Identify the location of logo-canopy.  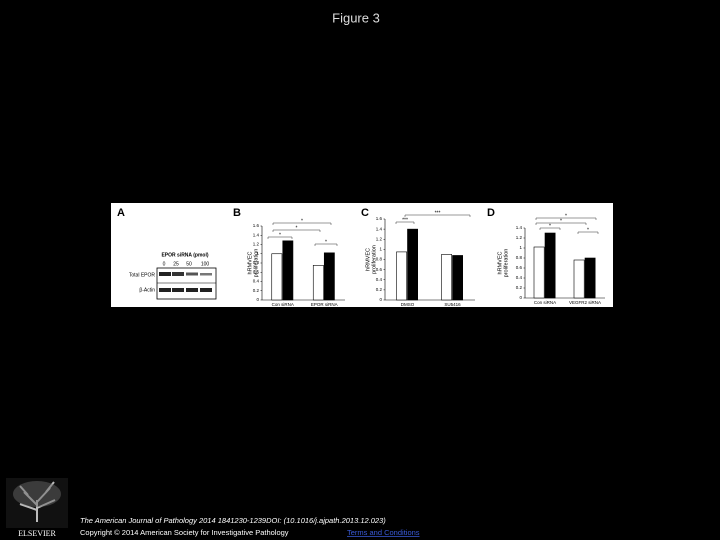
(37, 494).